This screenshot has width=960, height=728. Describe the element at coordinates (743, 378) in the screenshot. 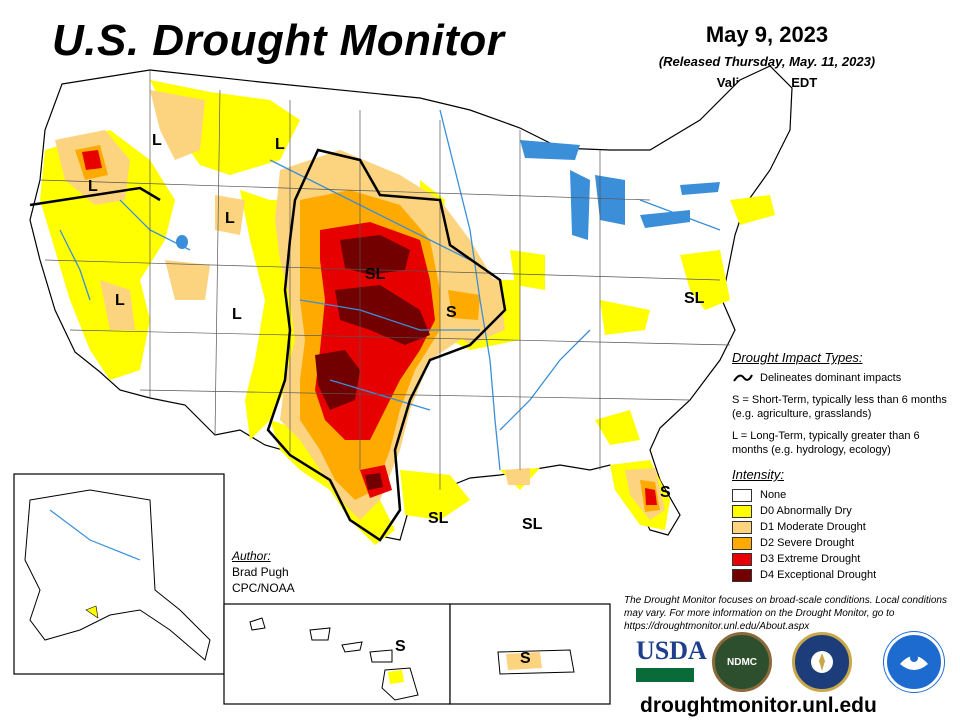

I see `delineation-line-icon` at that location.